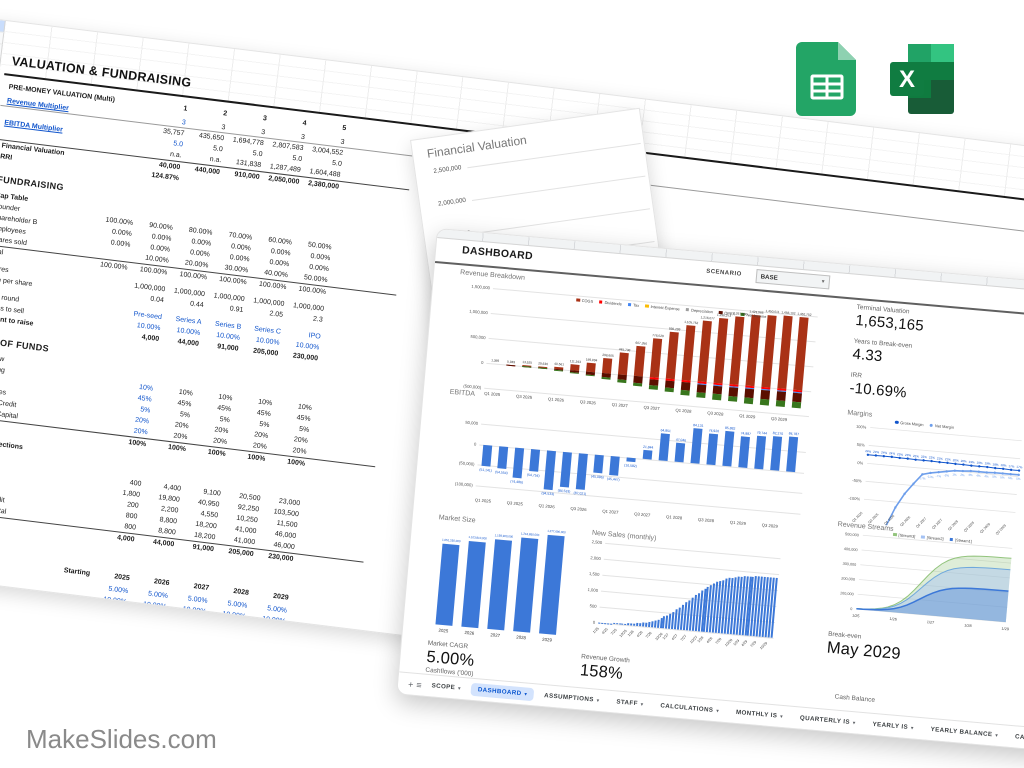 This screenshot has width=1024, height=768. Describe the element at coordinates (826, 79) in the screenshot. I see `google-sheets-icon` at that location.